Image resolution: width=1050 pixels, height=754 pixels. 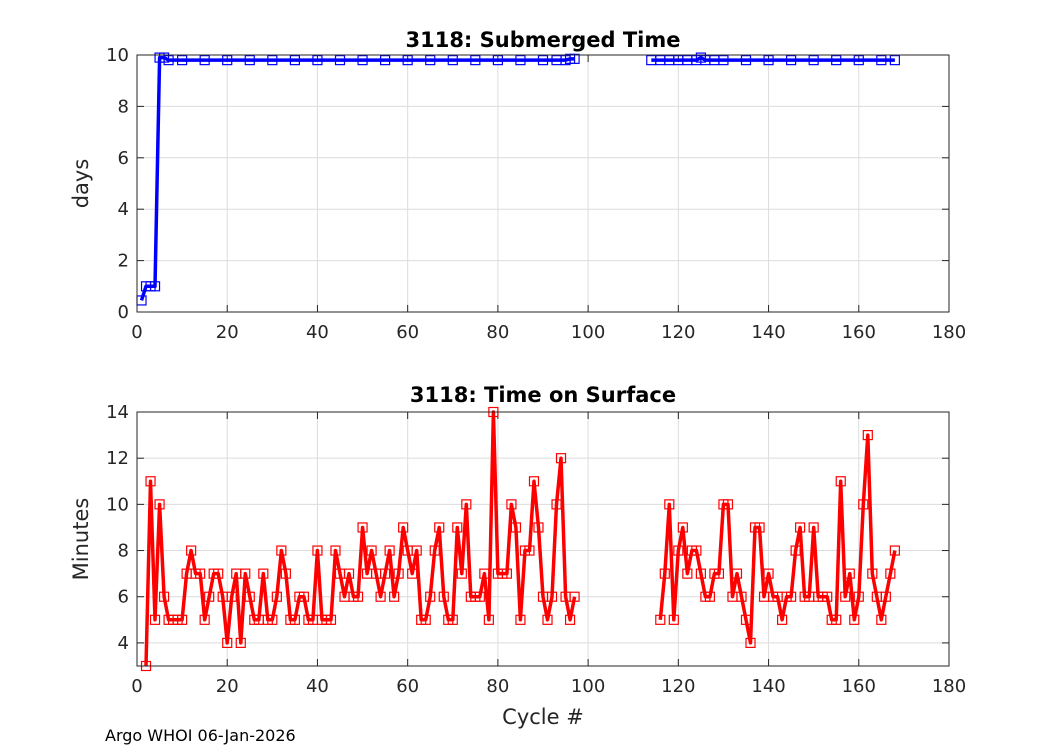 What do you see at coordinates (949, 686) in the screenshot?
I see `x-tick-label: 180` at bounding box center [949, 686].